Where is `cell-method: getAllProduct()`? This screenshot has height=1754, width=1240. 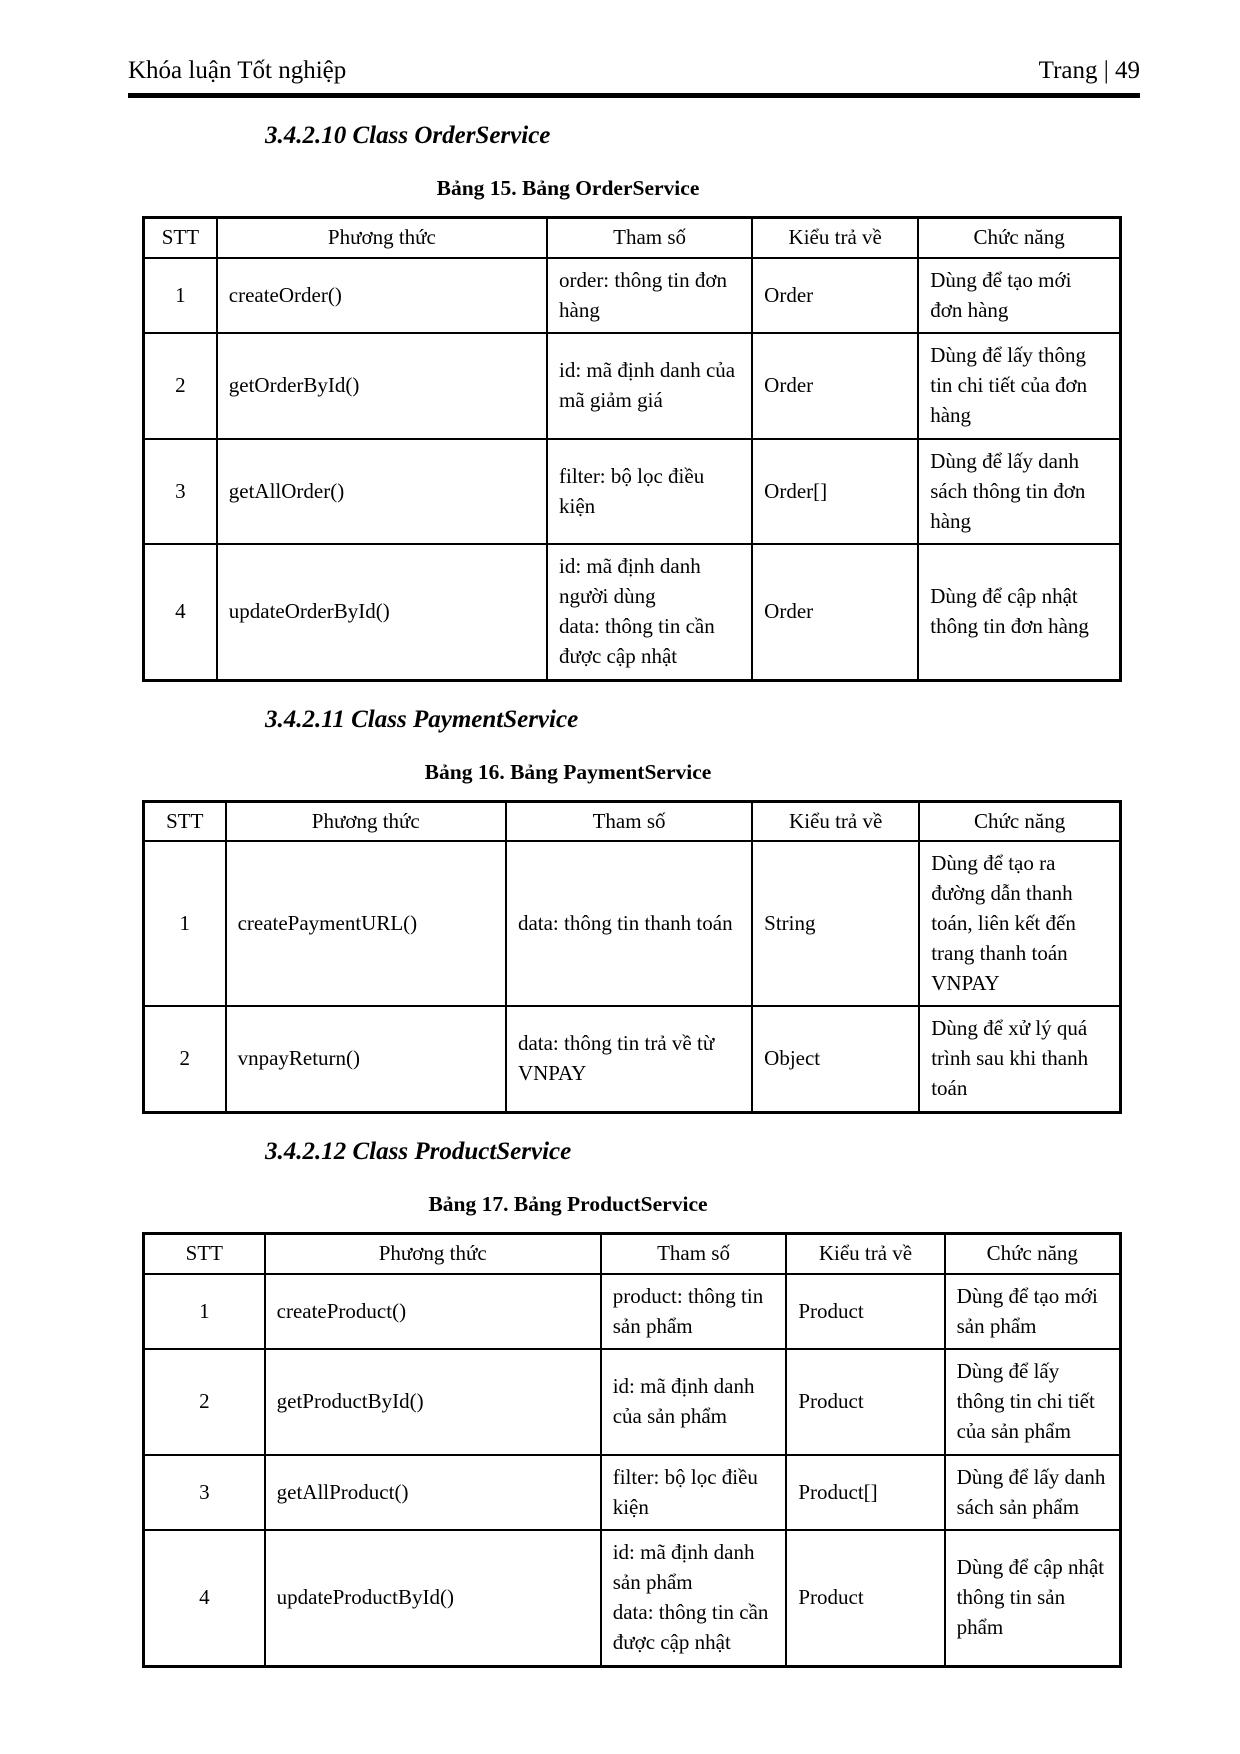 cell-method: getAllProduct() is located at coordinates (432, 1492).